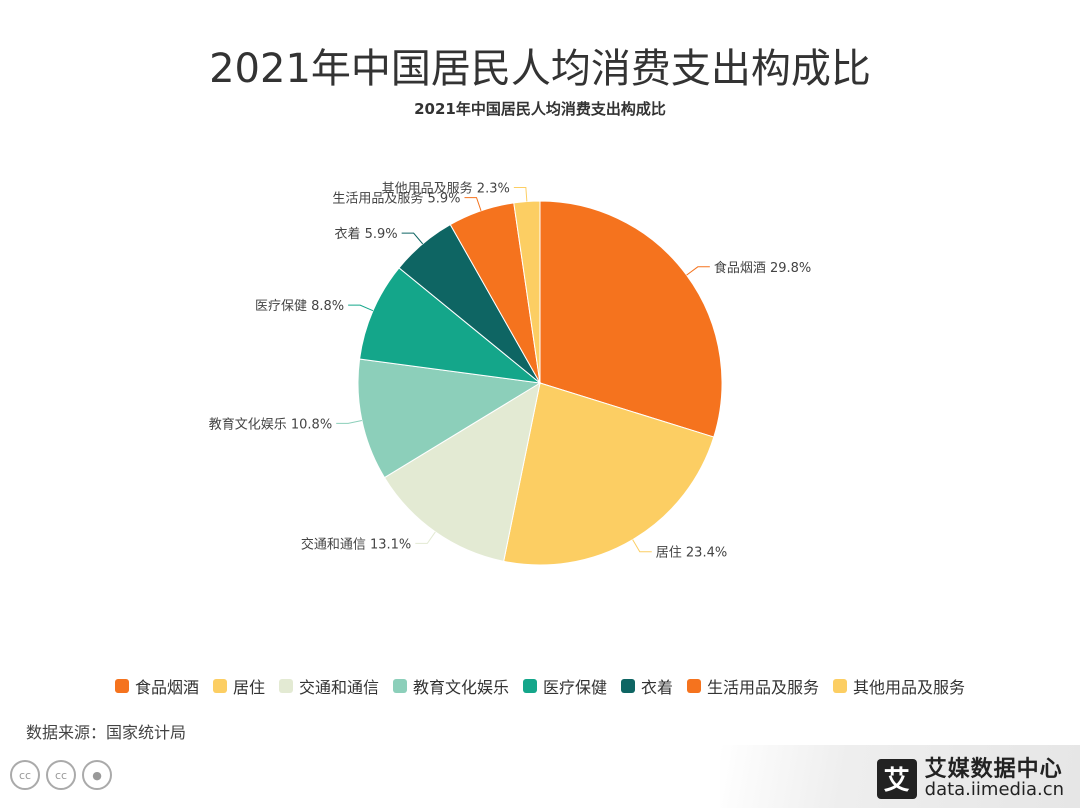 The width and height of the screenshot is (1080, 808). What do you see at coordinates (166, 687) in the screenshot?
I see `legend-label: 食品烟酒` at bounding box center [166, 687].